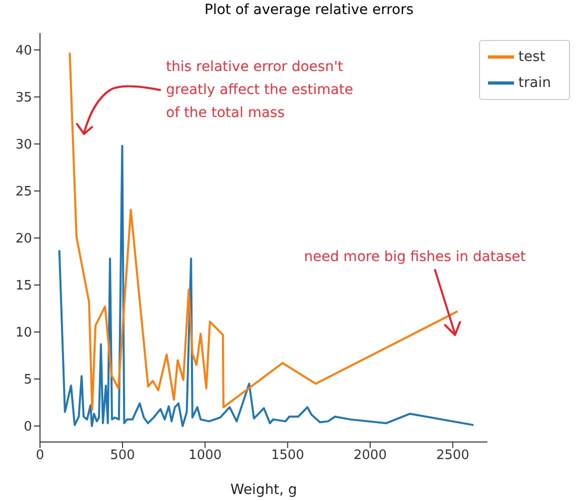 Image resolution: width=584 pixels, height=501 pixels. I want to click on y-tick-label: 10, so click(23, 333).